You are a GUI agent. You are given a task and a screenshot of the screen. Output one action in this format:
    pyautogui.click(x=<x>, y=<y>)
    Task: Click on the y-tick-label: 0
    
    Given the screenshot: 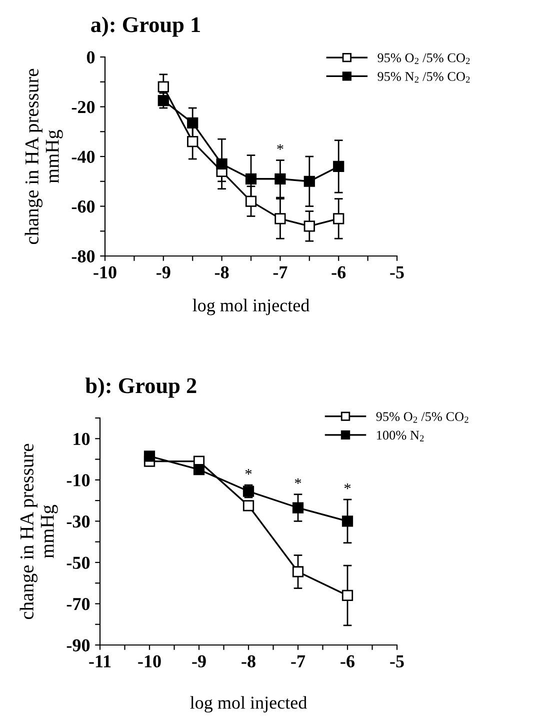 What is the action you would take?
    pyautogui.click(x=90, y=57)
    